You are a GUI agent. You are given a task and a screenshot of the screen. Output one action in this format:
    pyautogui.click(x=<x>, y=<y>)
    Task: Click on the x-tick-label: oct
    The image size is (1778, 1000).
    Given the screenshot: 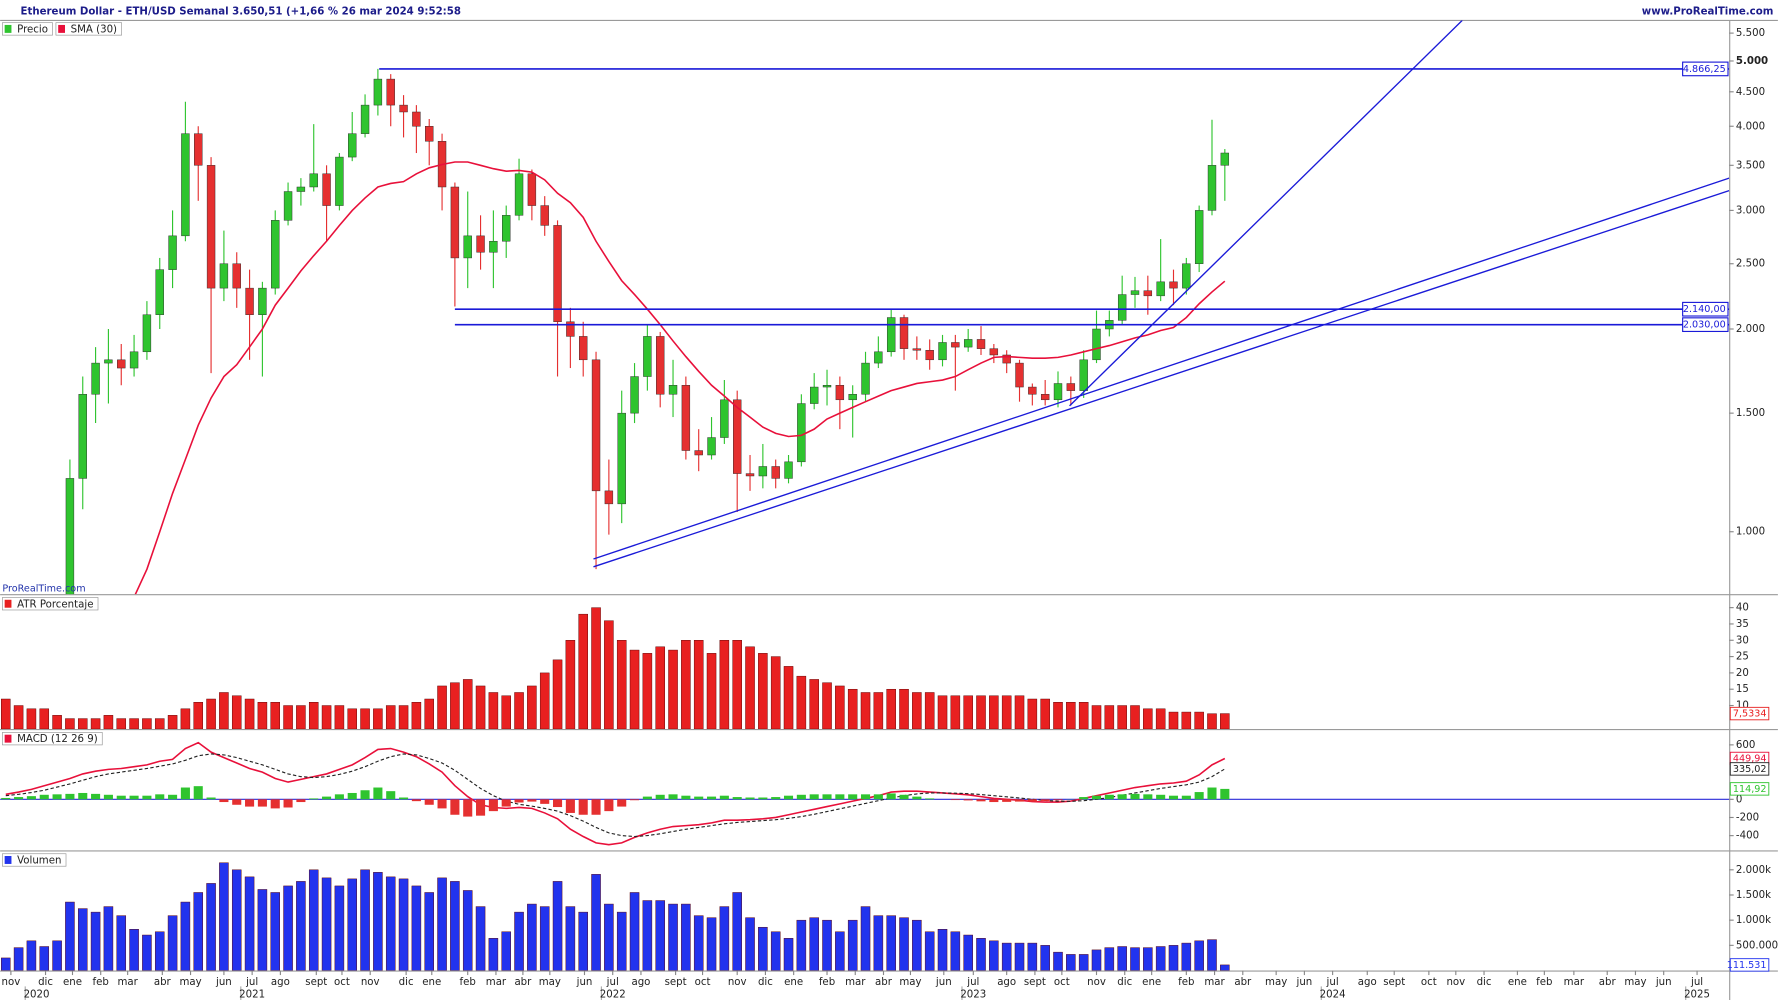 What is the action you would take?
    pyautogui.click(x=1429, y=982)
    